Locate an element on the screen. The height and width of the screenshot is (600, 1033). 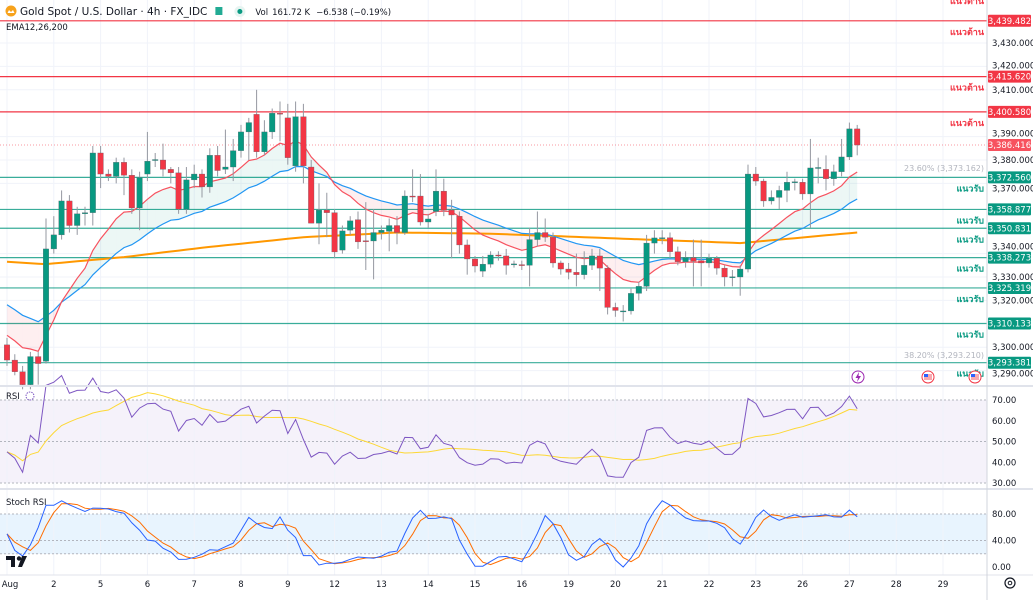
stoch-title: Stoch RSI is located at coordinates (26, 503).